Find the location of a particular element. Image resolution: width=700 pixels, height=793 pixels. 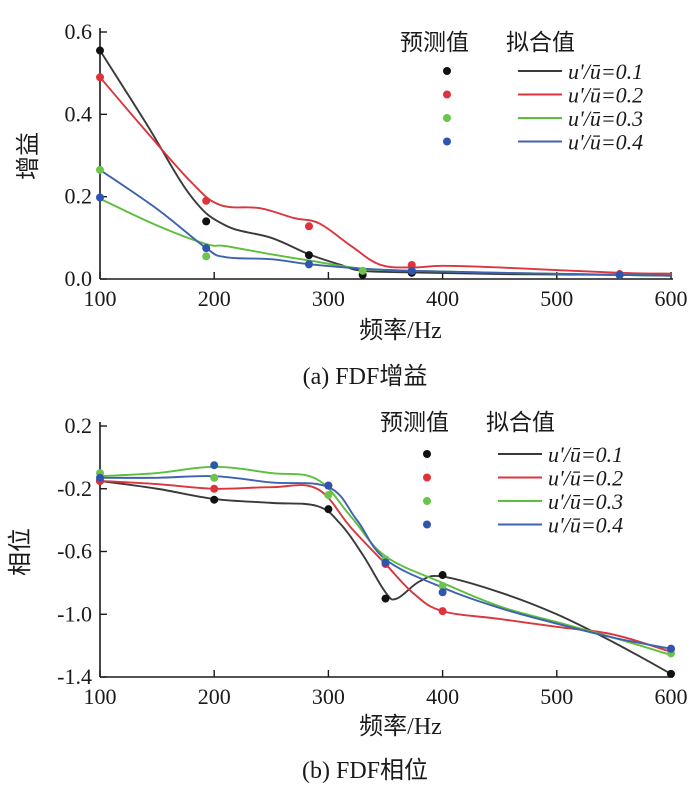

y-tick-label: -1.0 is located at coordinates (74, 613).